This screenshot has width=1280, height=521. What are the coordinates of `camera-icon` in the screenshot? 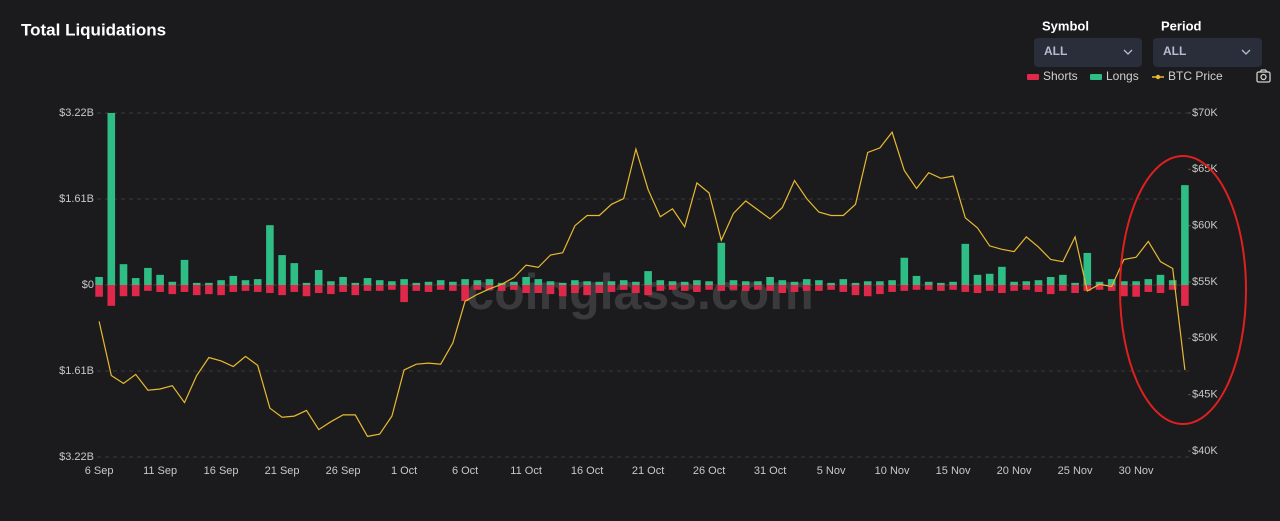 It's located at (1263, 76).